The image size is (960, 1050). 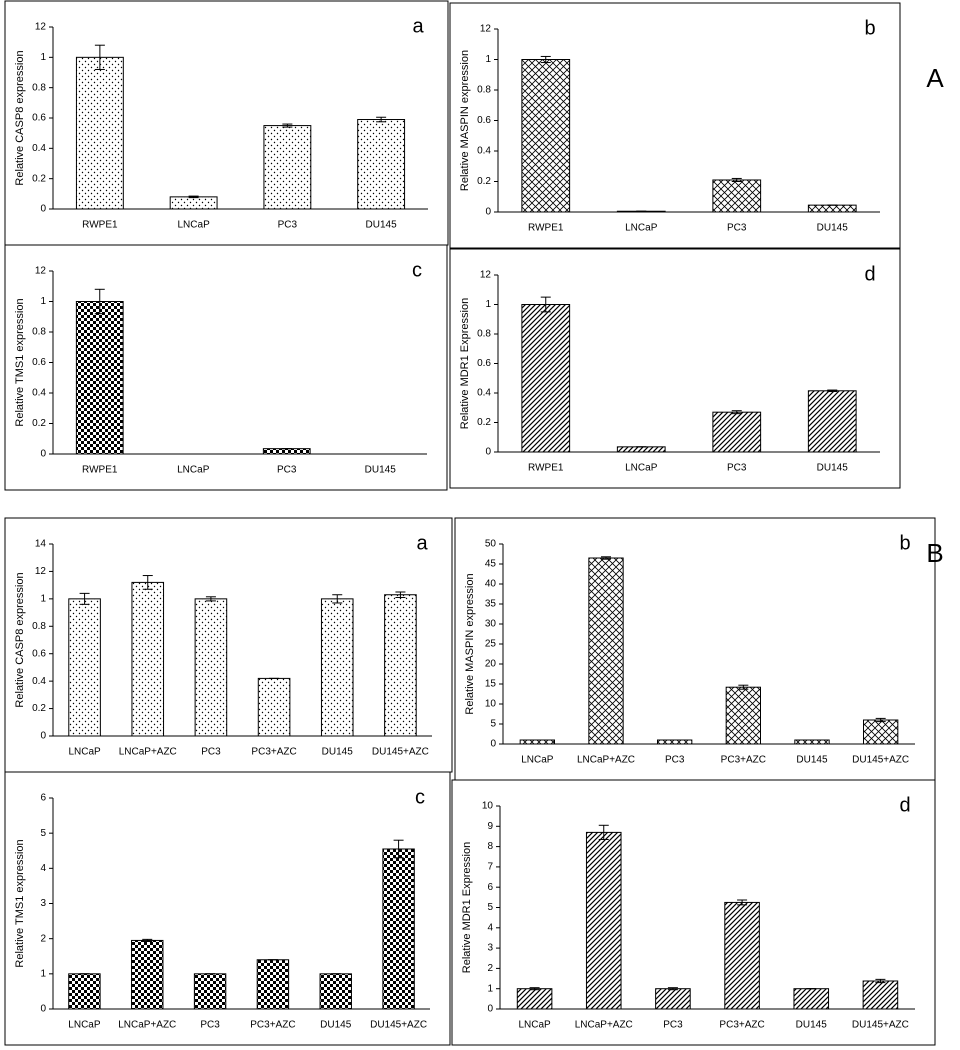 I want to click on y-tick-label: 25, so click(x=491, y=644).